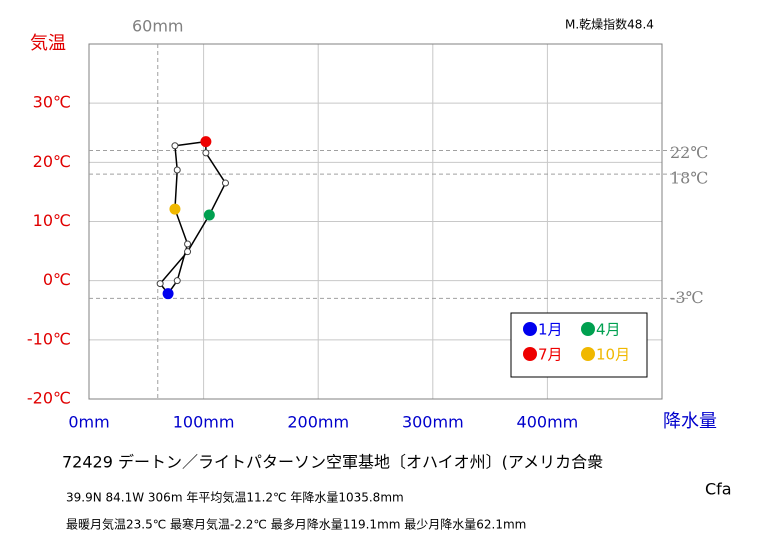  Describe the element at coordinates (52, 161) in the screenshot. I see `y-tick-label: 20℃` at that location.